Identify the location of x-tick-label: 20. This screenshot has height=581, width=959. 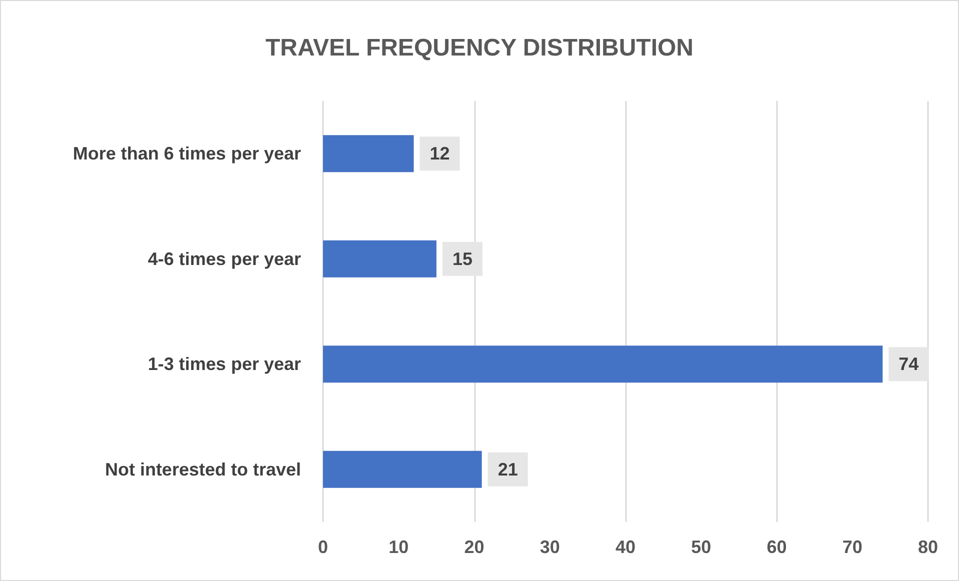
(474, 547).